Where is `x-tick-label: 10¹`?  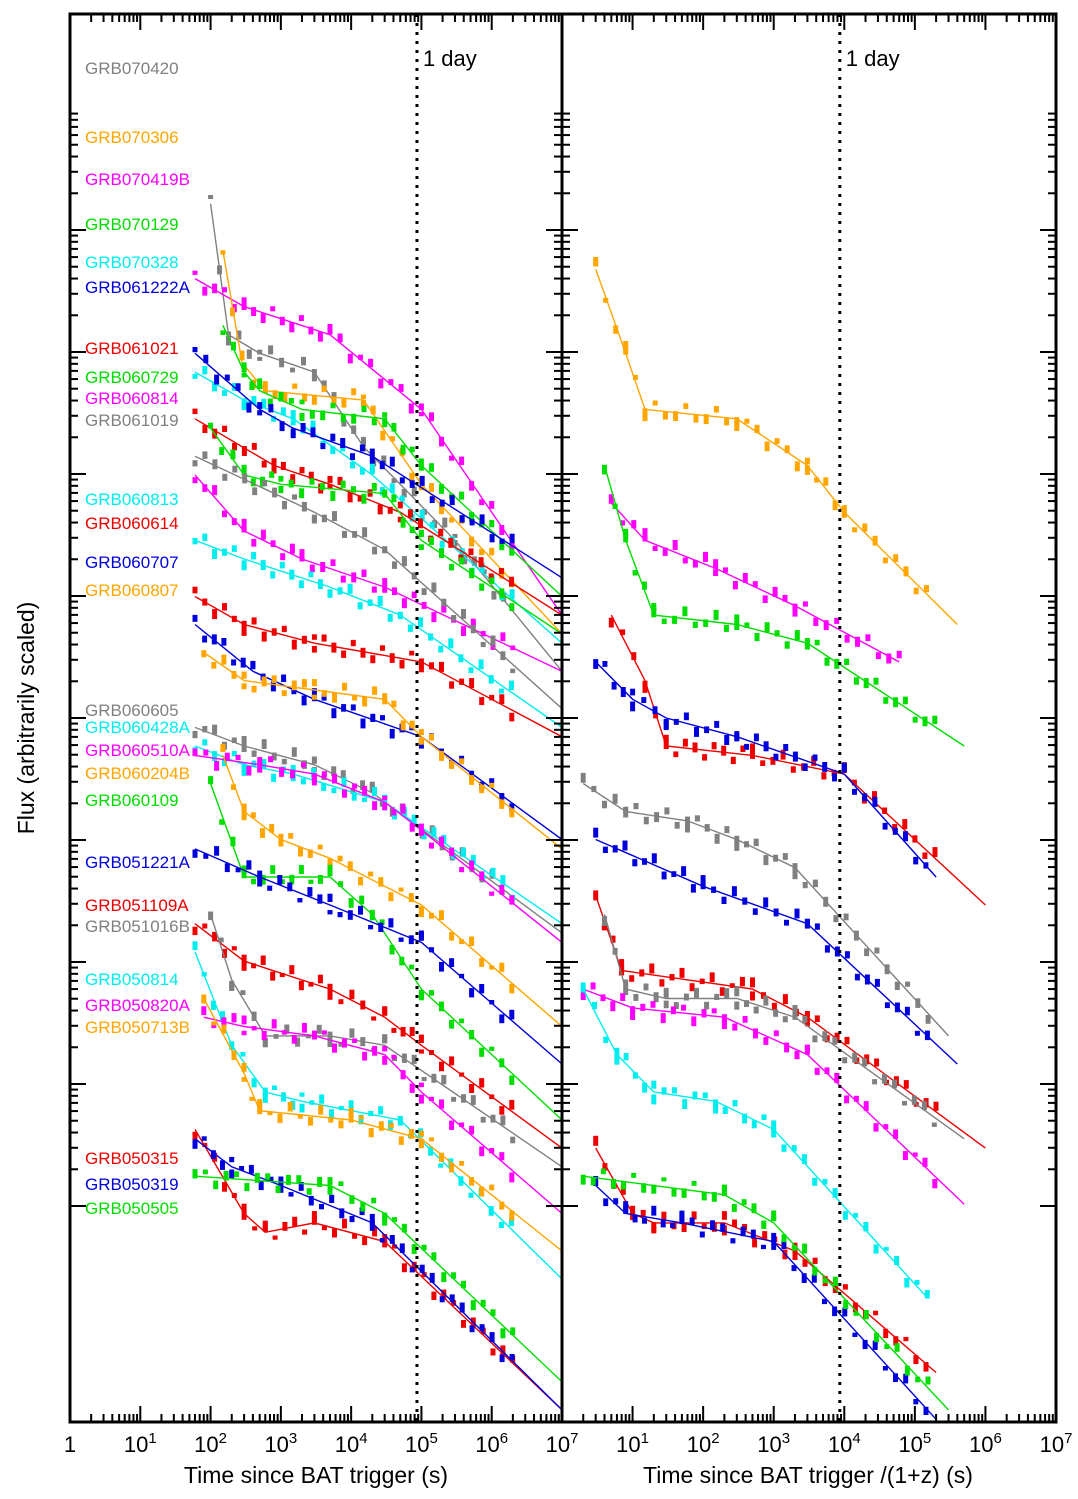 x-tick-label: 10¹ is located at coordinates (632, 1443).